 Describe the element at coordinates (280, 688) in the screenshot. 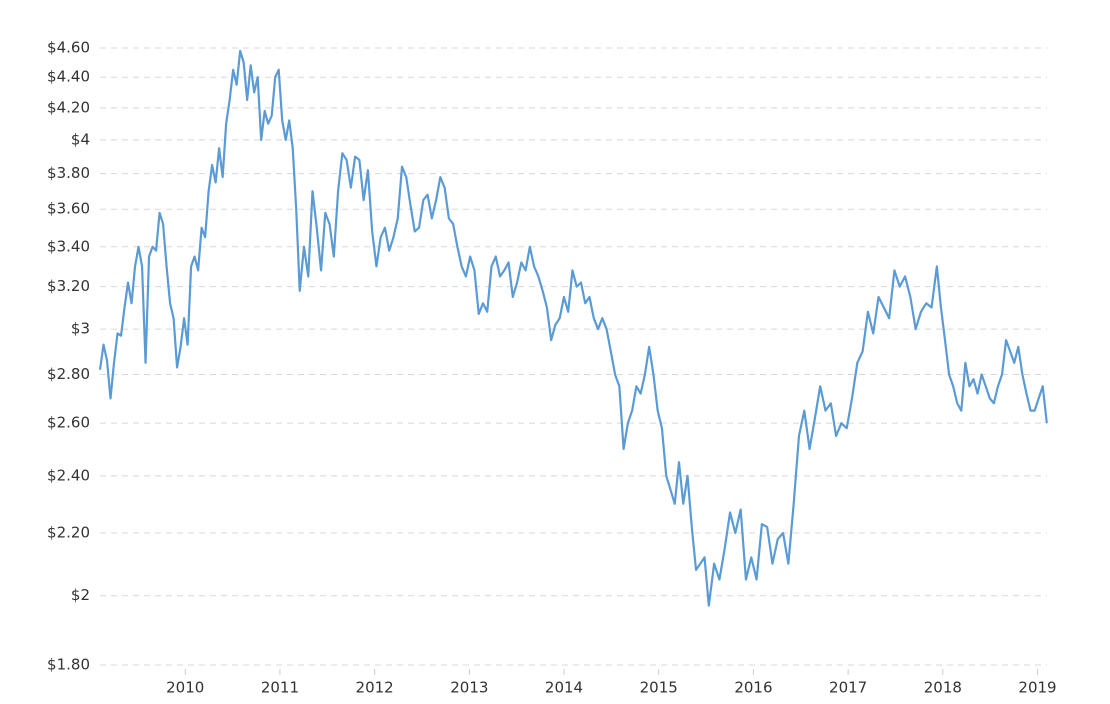

I see `x-tick-label: 2011` at that location.